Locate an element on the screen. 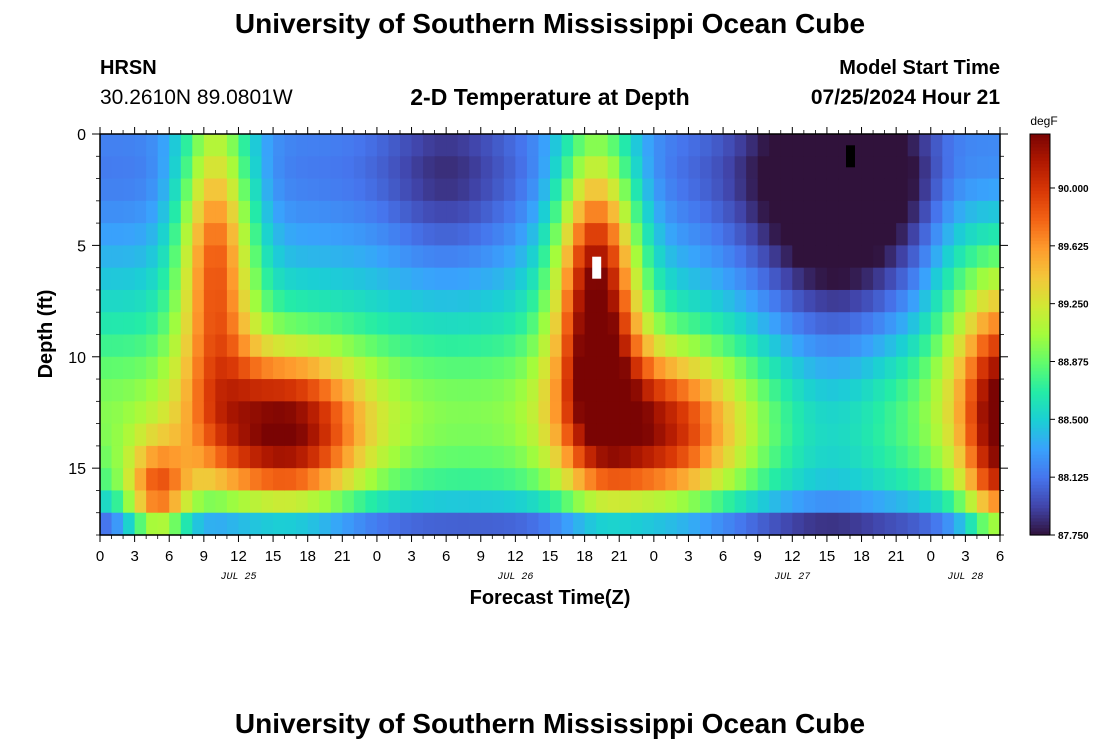 The width and height of the screenshot is (1100, 750). y-tick-label: 5 is located at coordinates (81, 246).